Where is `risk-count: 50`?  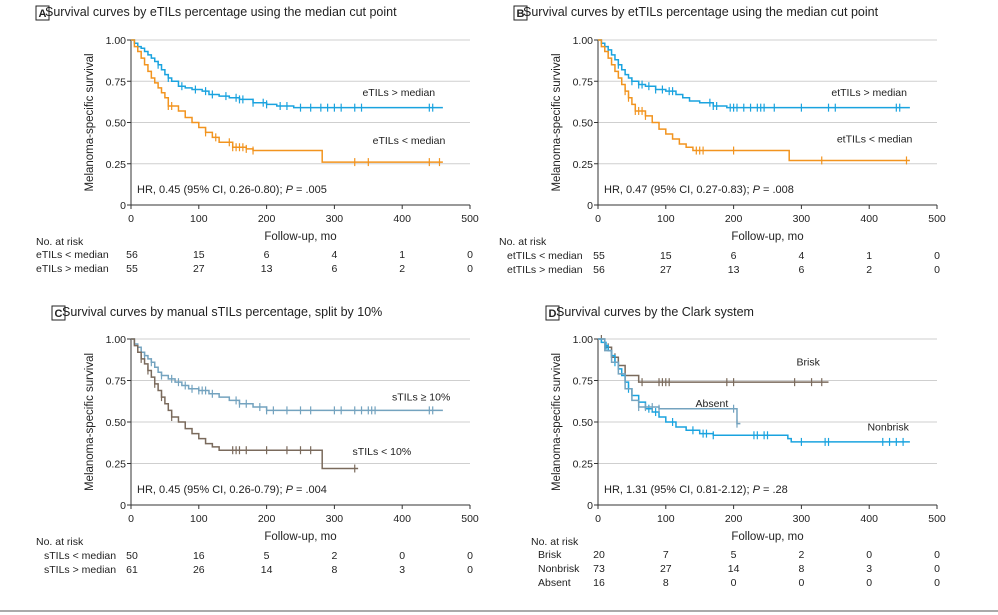 risk-count: 50 is located at coordinates (132, 556).